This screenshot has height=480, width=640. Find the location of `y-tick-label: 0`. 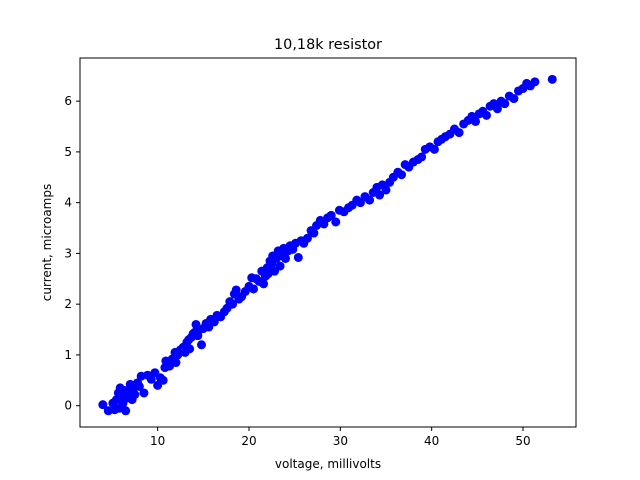

y-tick-label: 0 is located at coordinates (68, 406).